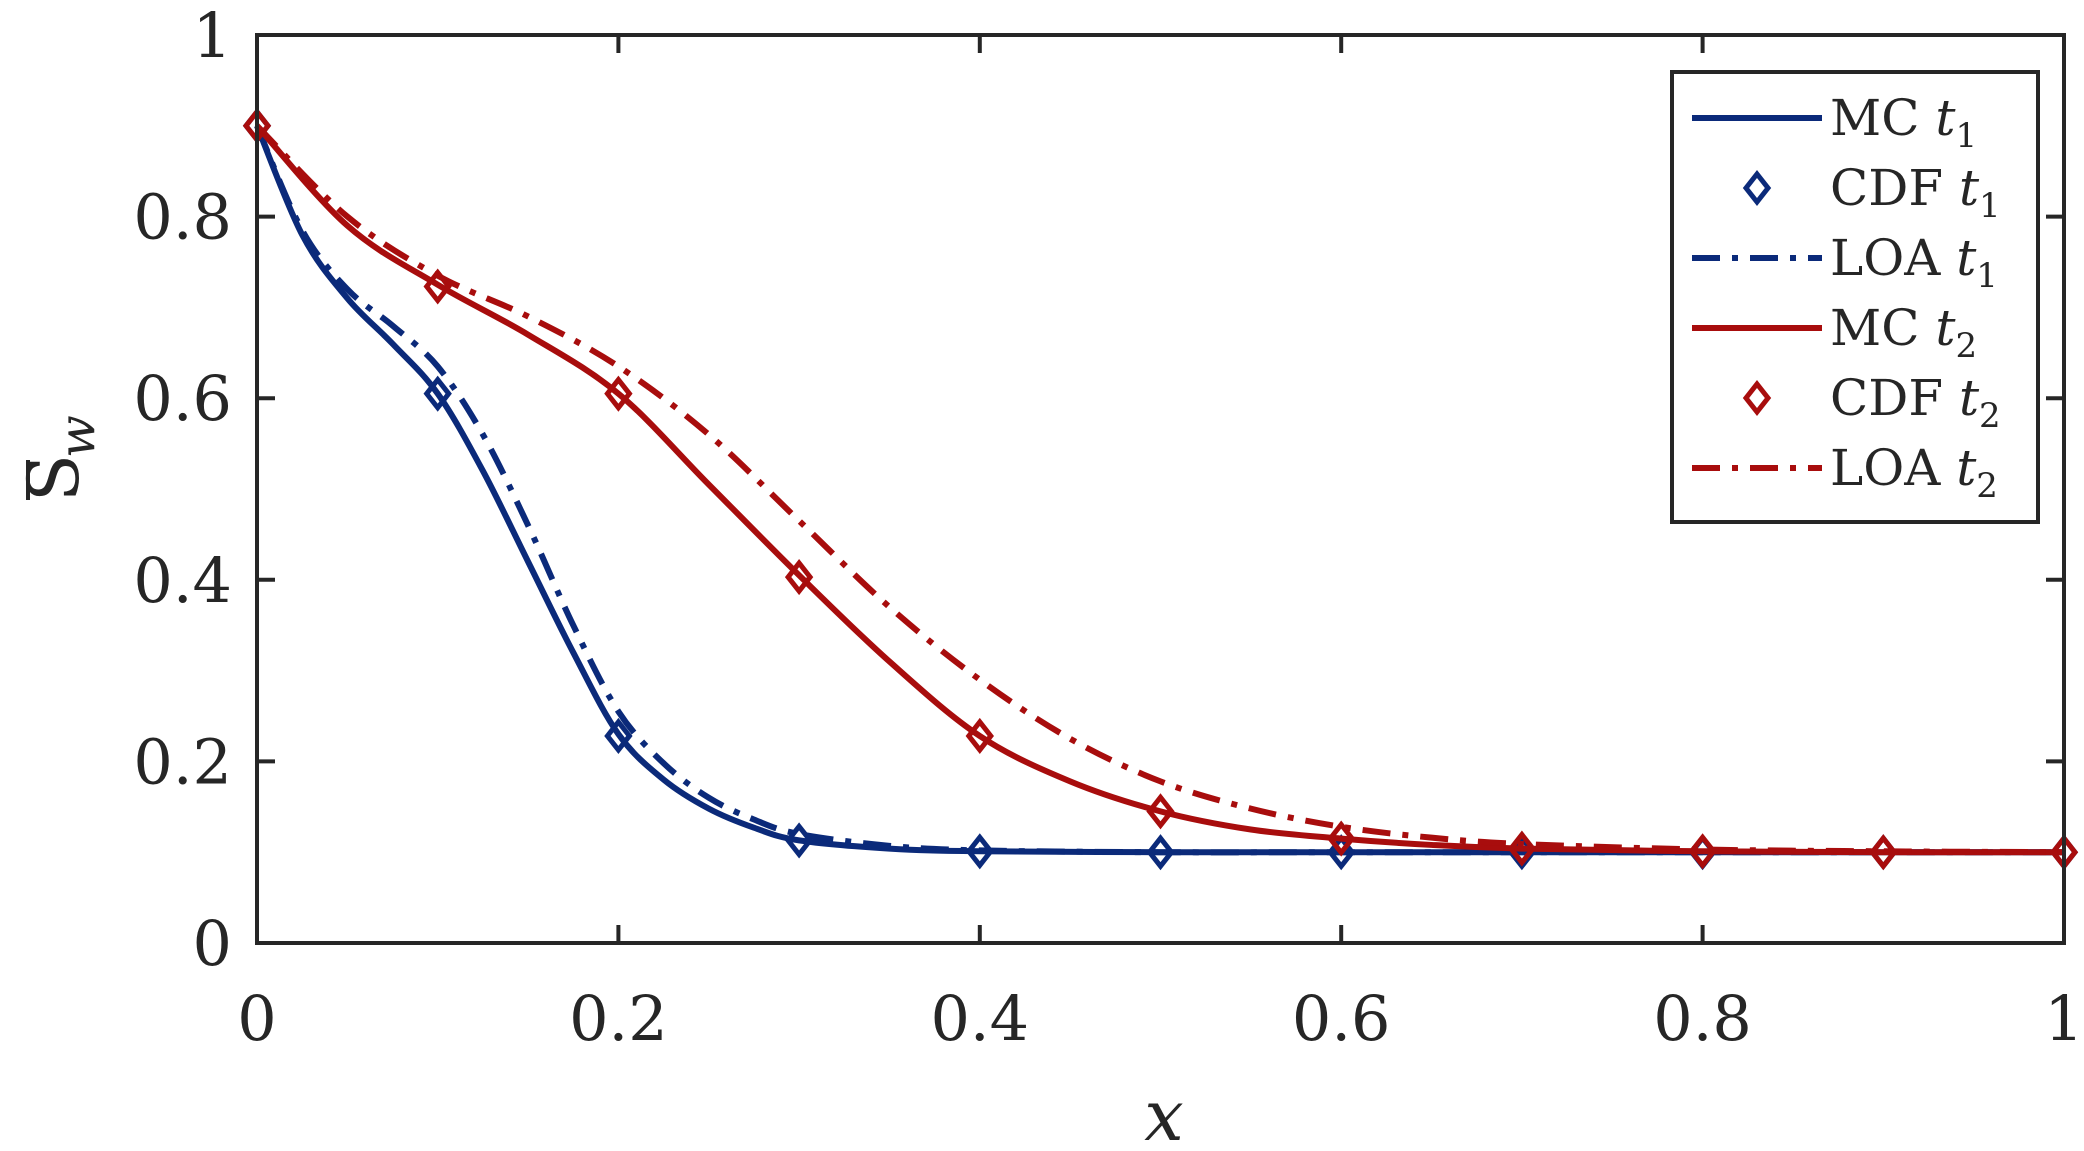 This screenshot has width=2084, height=1151. I want to click on legend-item-cdf-t1: CDF t1, so click(1871, 192).